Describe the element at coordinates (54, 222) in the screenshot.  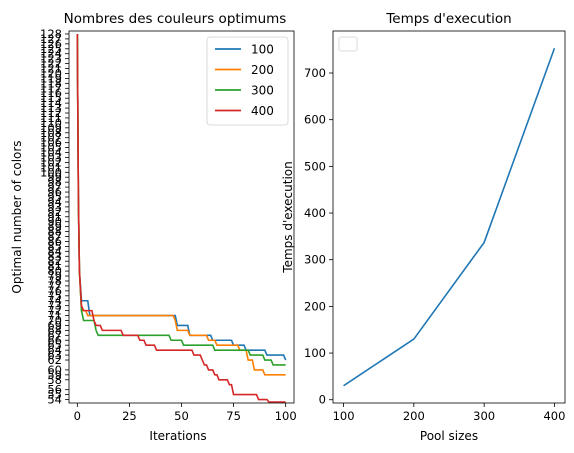
I see `y-tick-label: 90` at that location.